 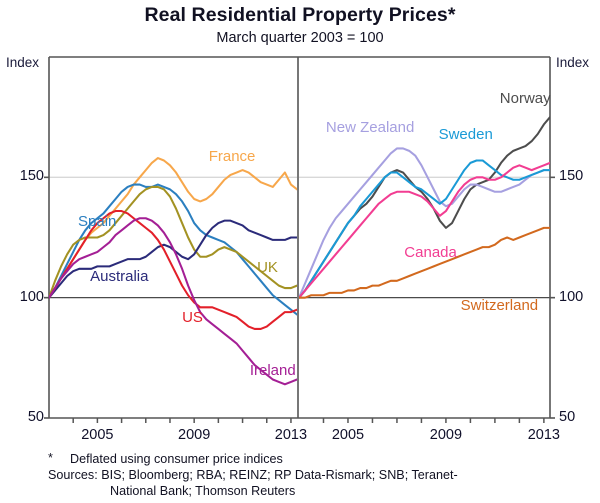 I want to click on chart-subtitle: March quarter 2003 = 100, so click(x=300, y=38).